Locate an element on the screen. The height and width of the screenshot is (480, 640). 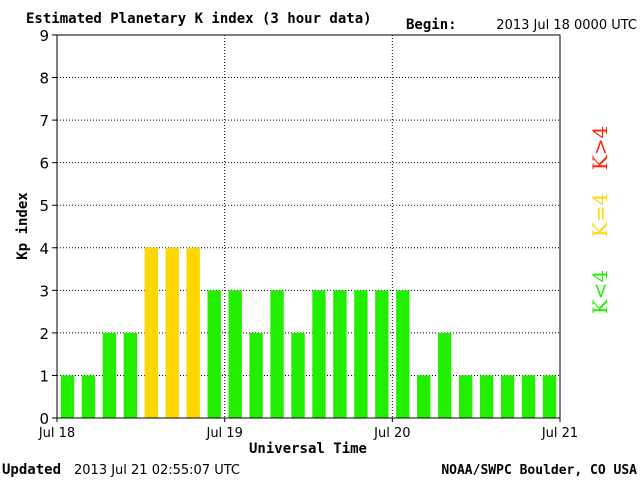
x-axis-label: Universal Time is located at coordinates (308, 449).